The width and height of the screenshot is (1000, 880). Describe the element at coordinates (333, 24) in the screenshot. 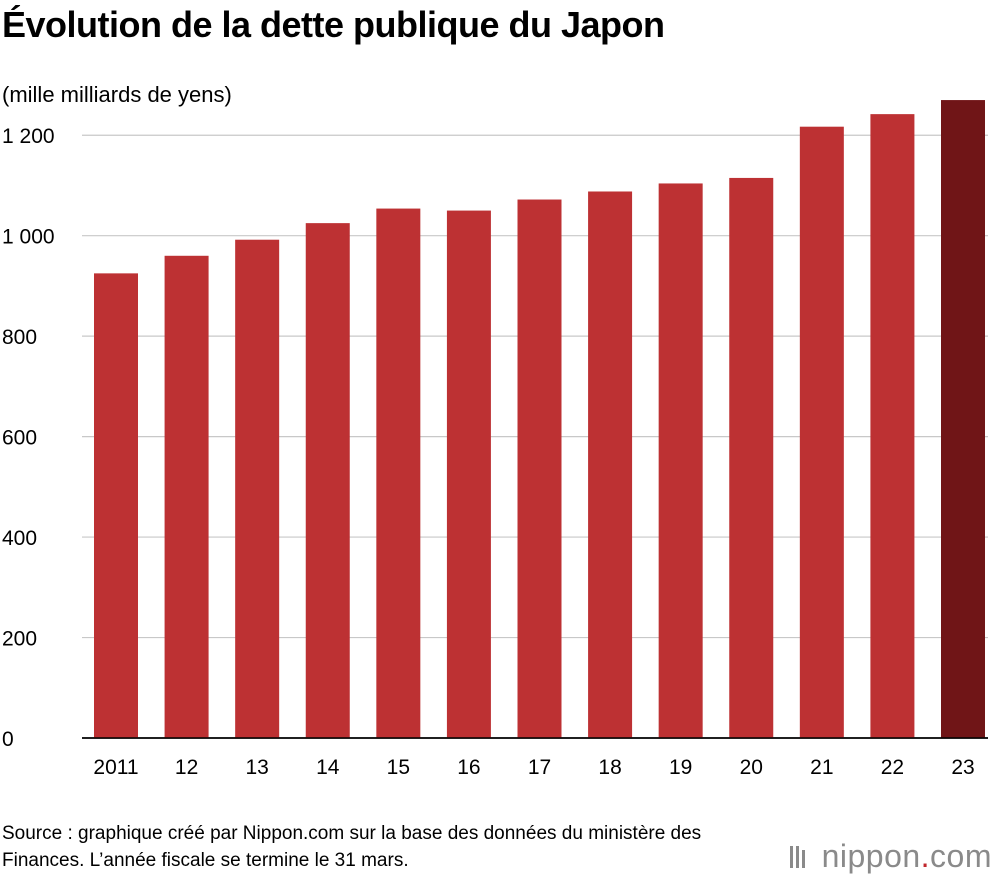

I see `chart-title: Évolution de la dette publique du Japon` at that location.